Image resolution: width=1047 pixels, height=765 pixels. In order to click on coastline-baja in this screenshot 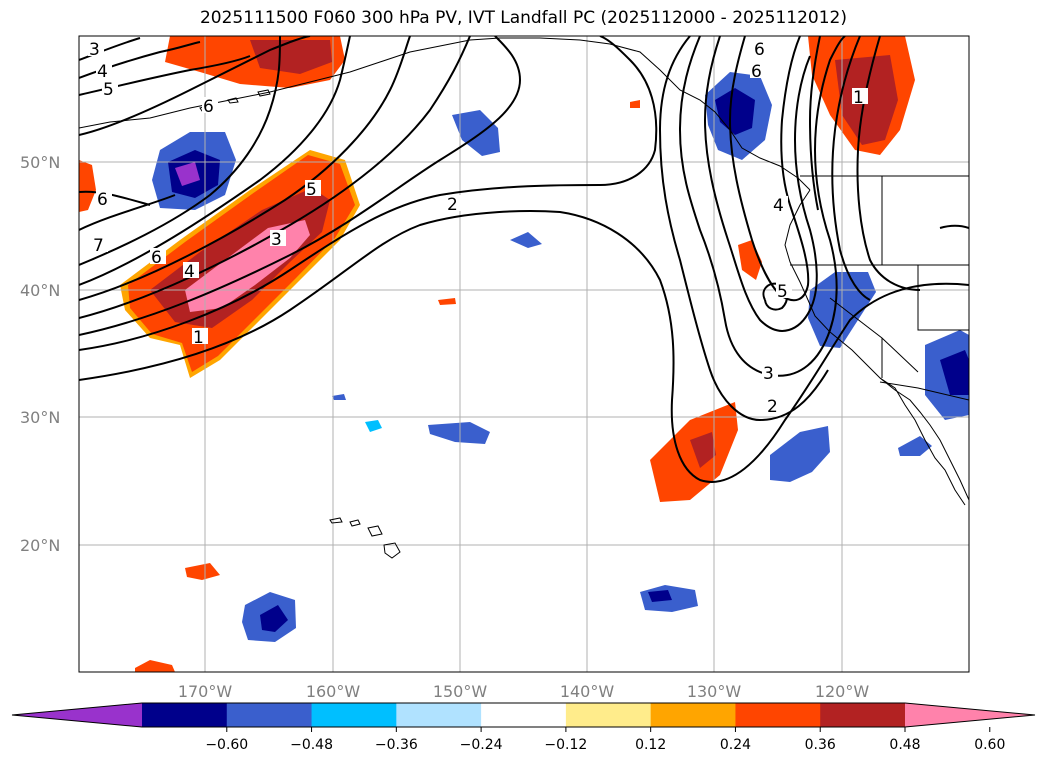, I will do `click(922, 441)`.